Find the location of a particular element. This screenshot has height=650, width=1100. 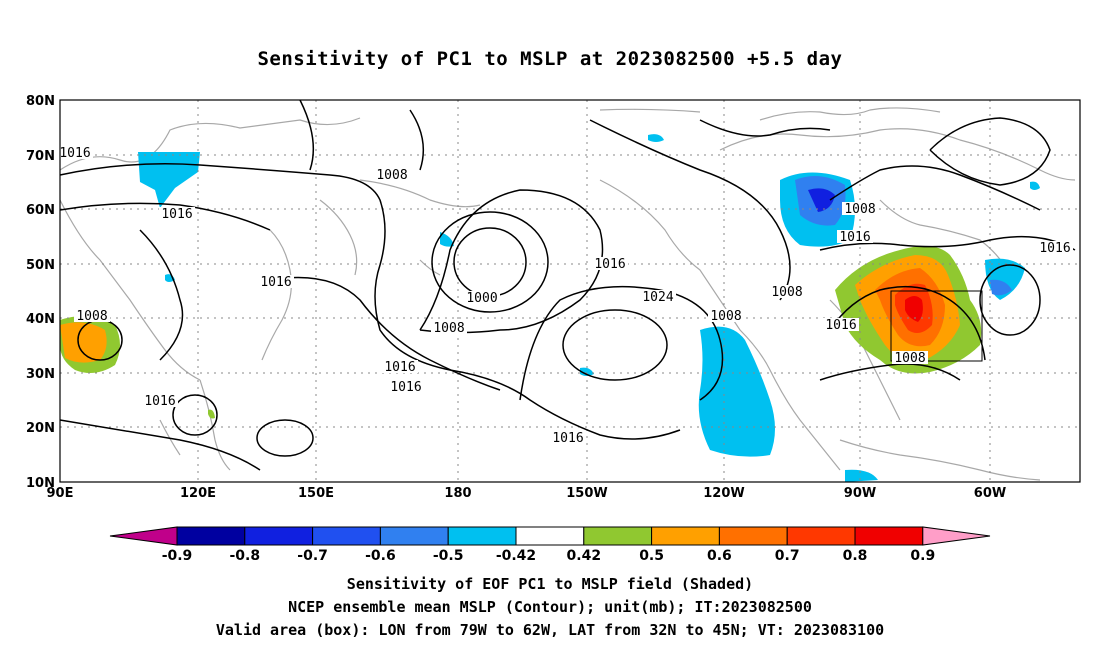

latitude-label: 20N is located at coordinates (40, 428).